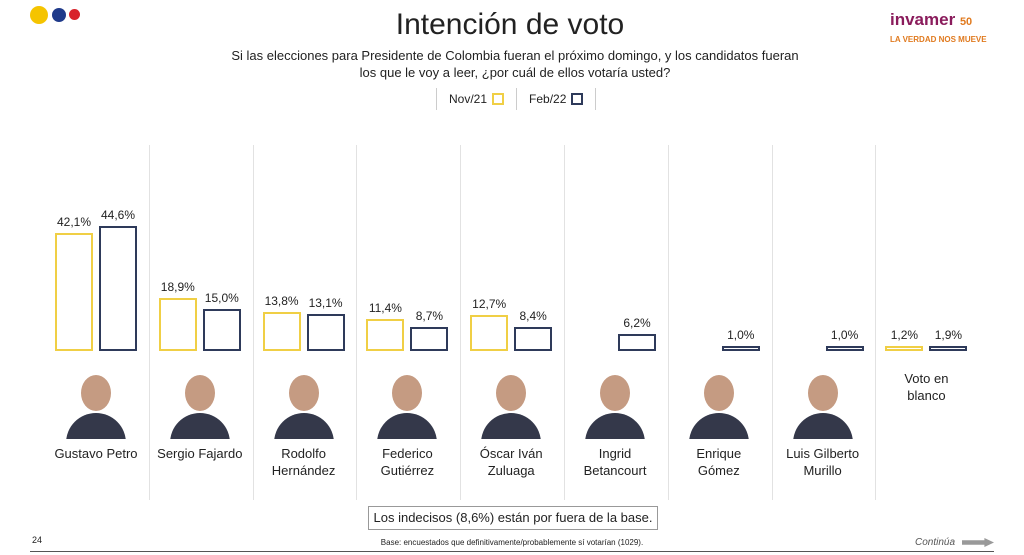 The image size is (1024, 555). Describe the element at coordinates (200, 453) in the screenshot. I see `candidate-name: Sergio Fajardo` at that location.